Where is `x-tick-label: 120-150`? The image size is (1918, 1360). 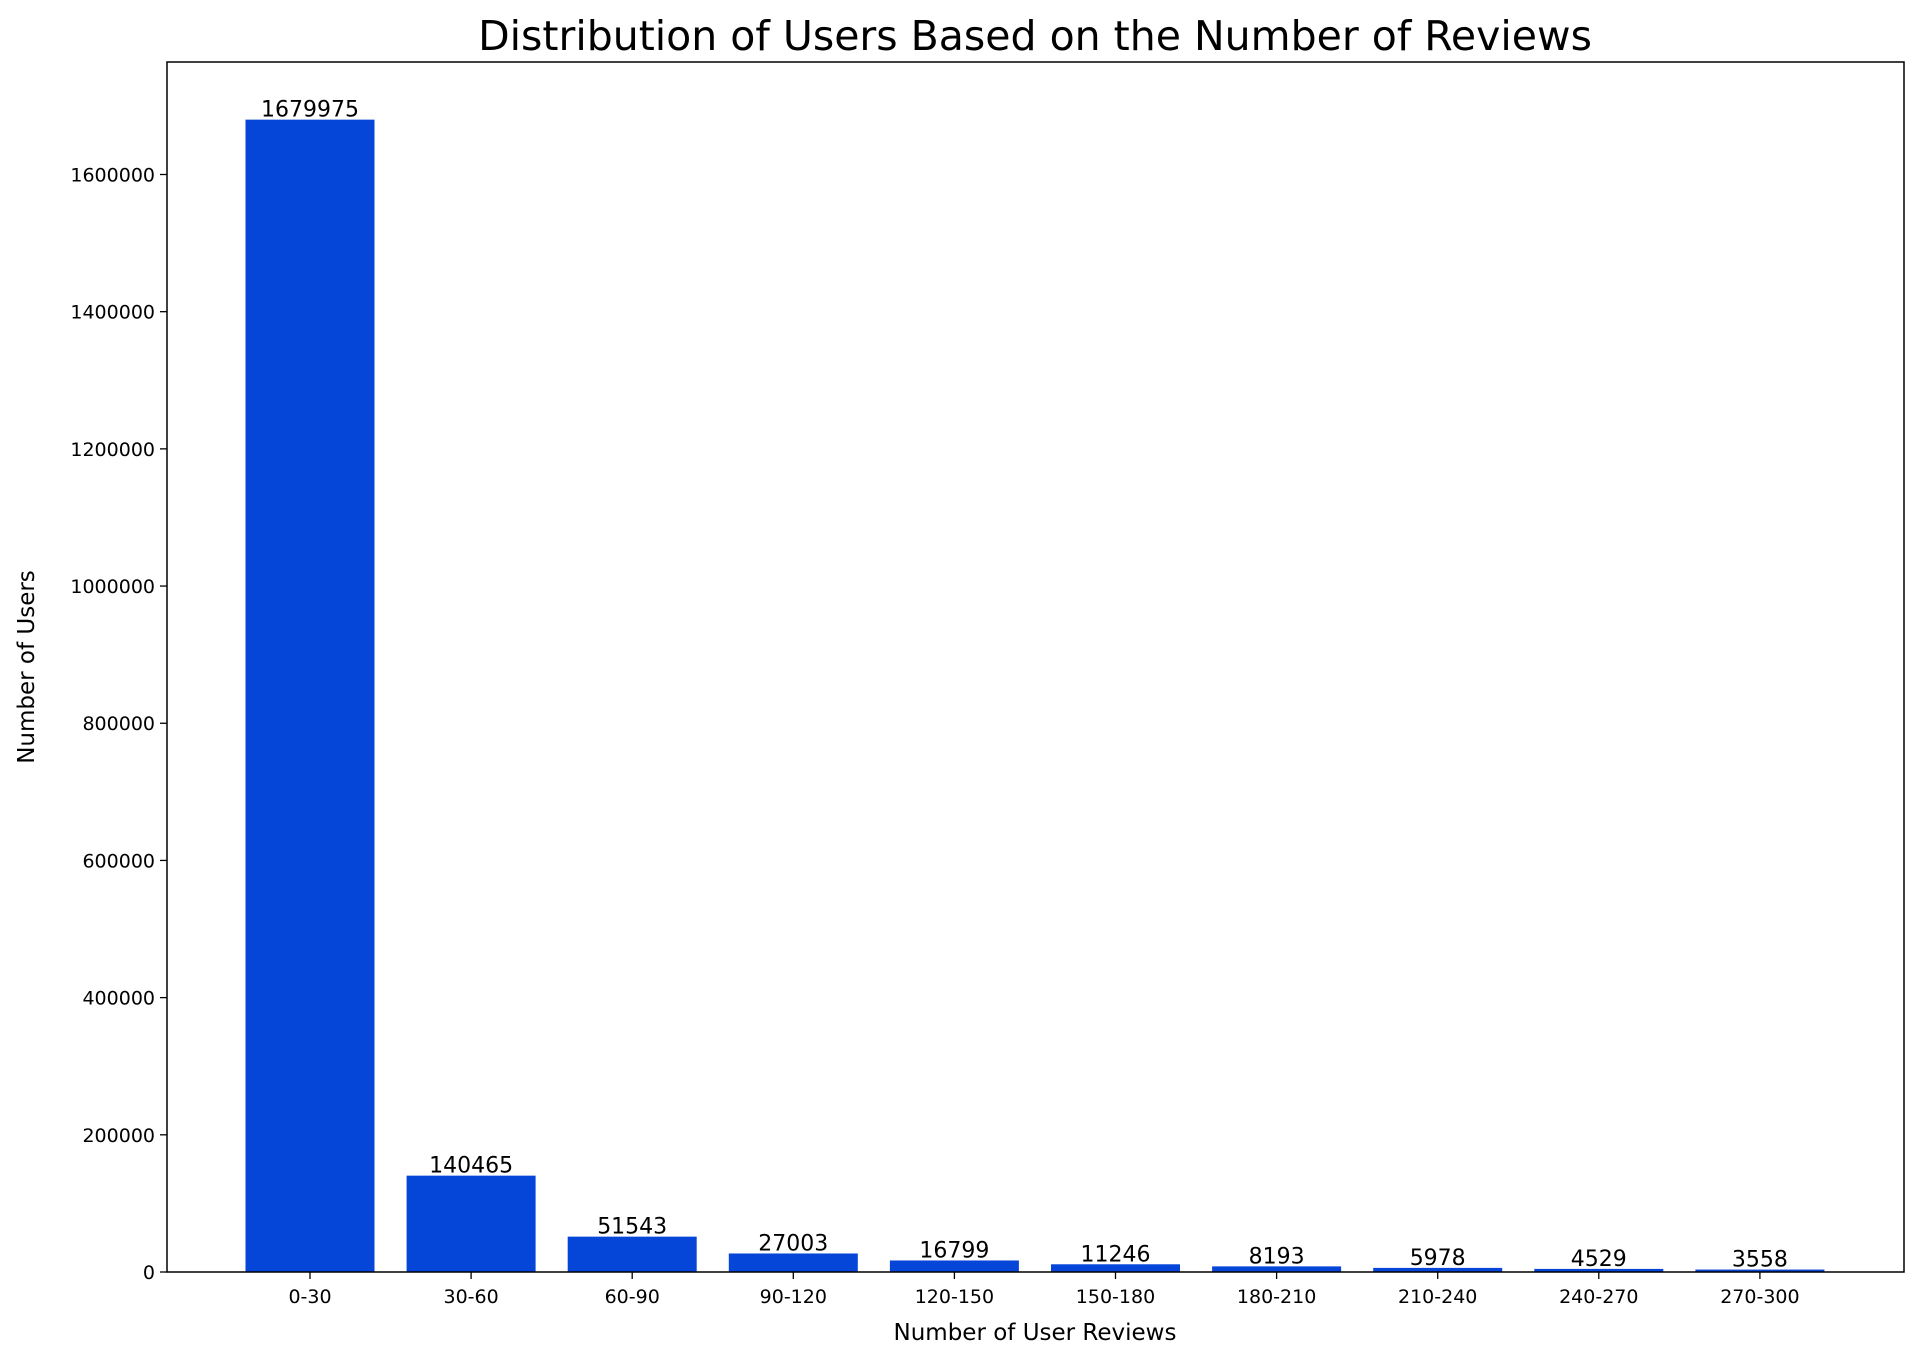 x-tick-label: 120-150 is located at coordinates (954, 1297).